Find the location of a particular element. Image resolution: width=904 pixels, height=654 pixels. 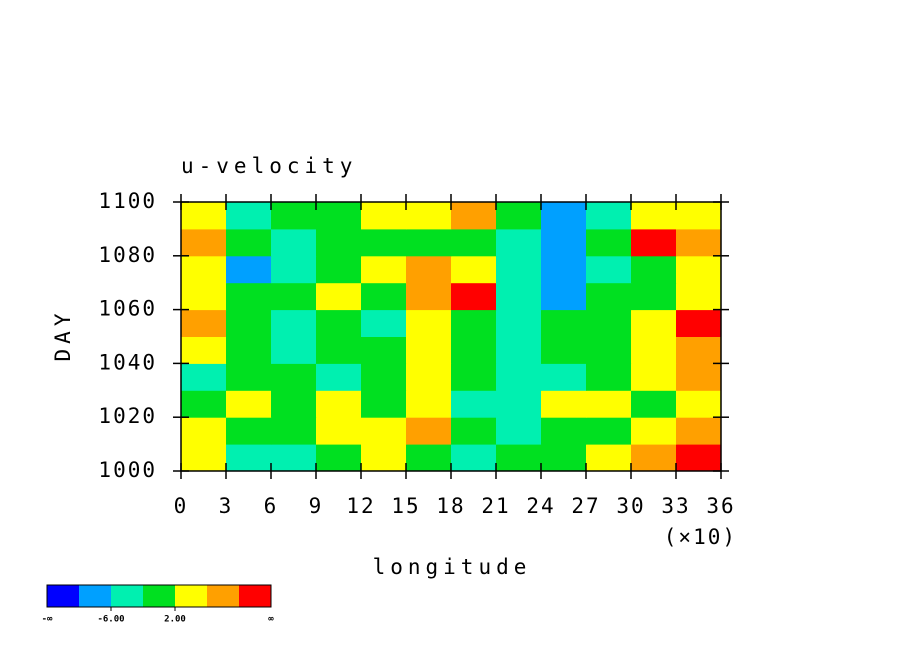

y-tick-label: 1080 is located at coordinates (127, 255).